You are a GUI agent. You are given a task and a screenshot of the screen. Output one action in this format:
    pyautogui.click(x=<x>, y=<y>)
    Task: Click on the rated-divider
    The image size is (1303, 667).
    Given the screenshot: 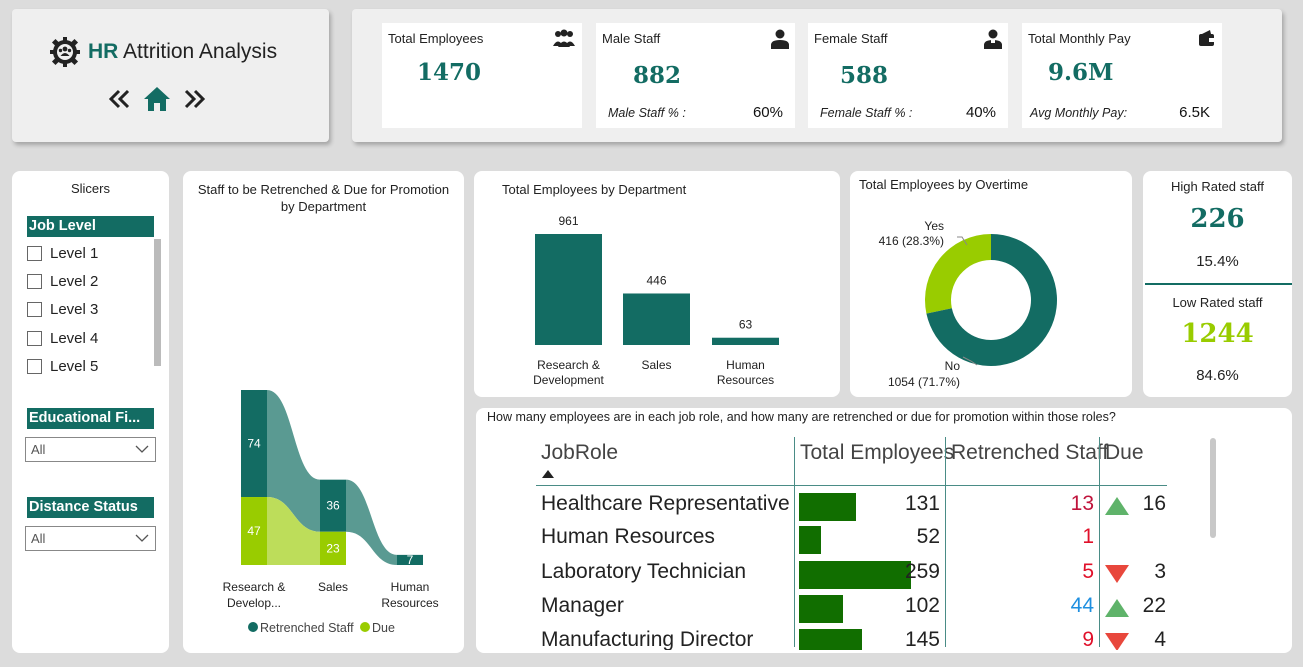 What is the action you would take?
    pyautogui.click(x=1218, y=284)
    